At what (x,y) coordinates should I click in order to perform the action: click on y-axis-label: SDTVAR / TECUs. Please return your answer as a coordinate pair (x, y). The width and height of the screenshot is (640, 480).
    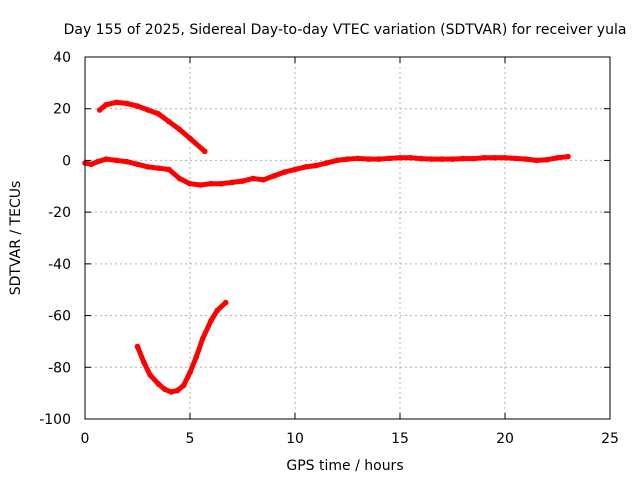
    Looking at the image, I should click on (16, 238).